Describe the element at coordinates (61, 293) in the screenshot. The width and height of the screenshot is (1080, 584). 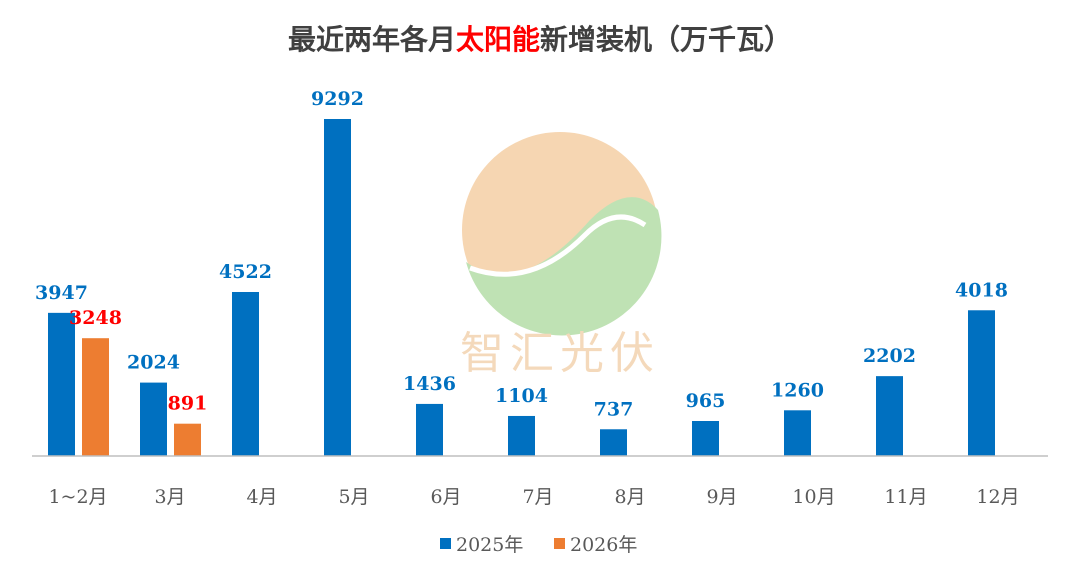
I see `data-label: 3947` at that location.